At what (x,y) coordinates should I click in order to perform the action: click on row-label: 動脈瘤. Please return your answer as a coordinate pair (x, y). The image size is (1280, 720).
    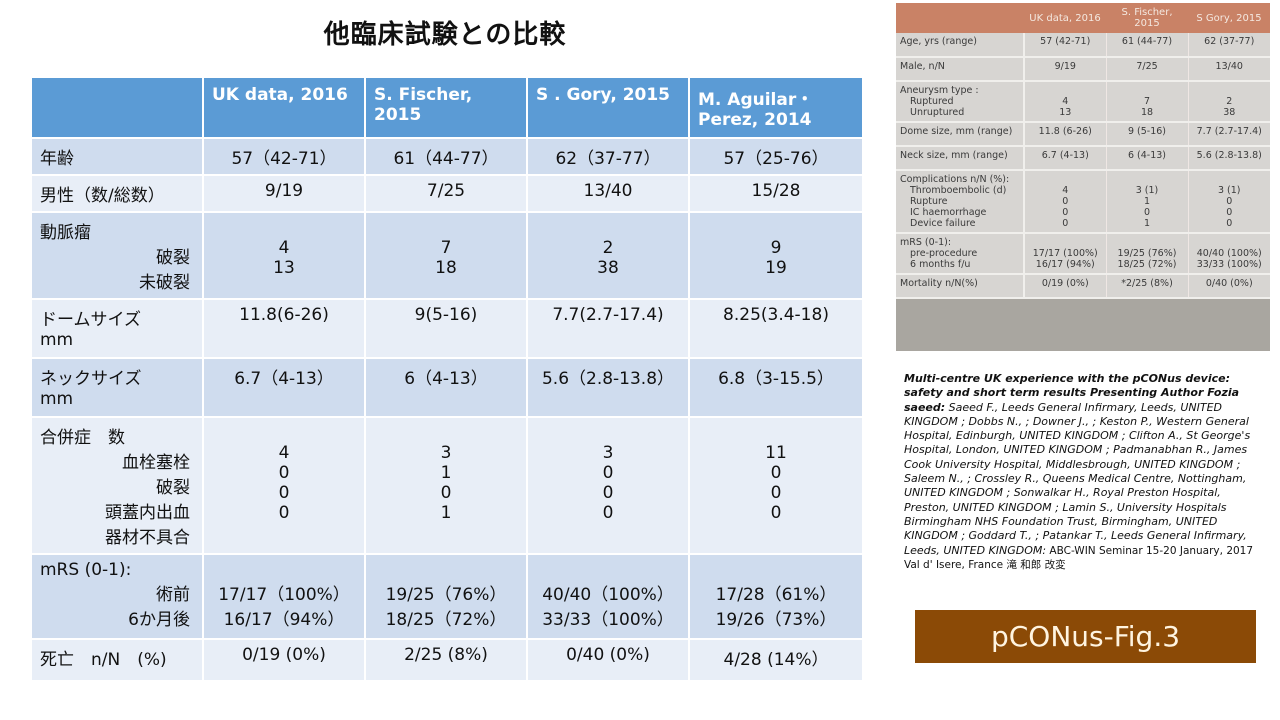
    Looking at the image, I should click on (65, 233).